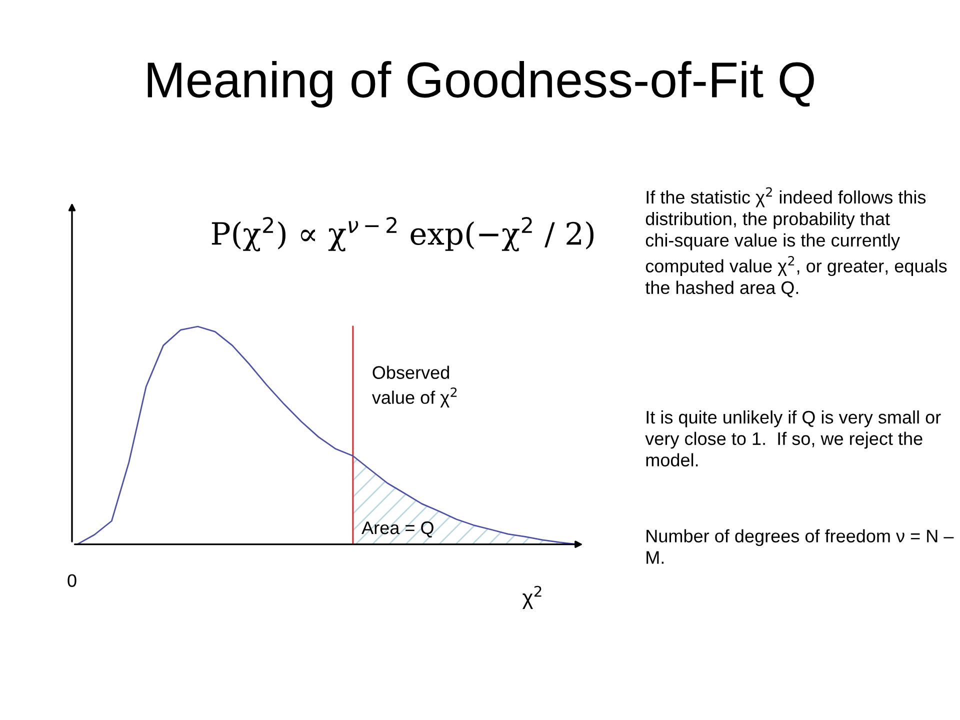 The image size is (960, 720). What do you see at coordinates (414, 387) in the screenshot?
I see `annotation: Observed value of χ$^{2}$` at bounding box center [414, 387].